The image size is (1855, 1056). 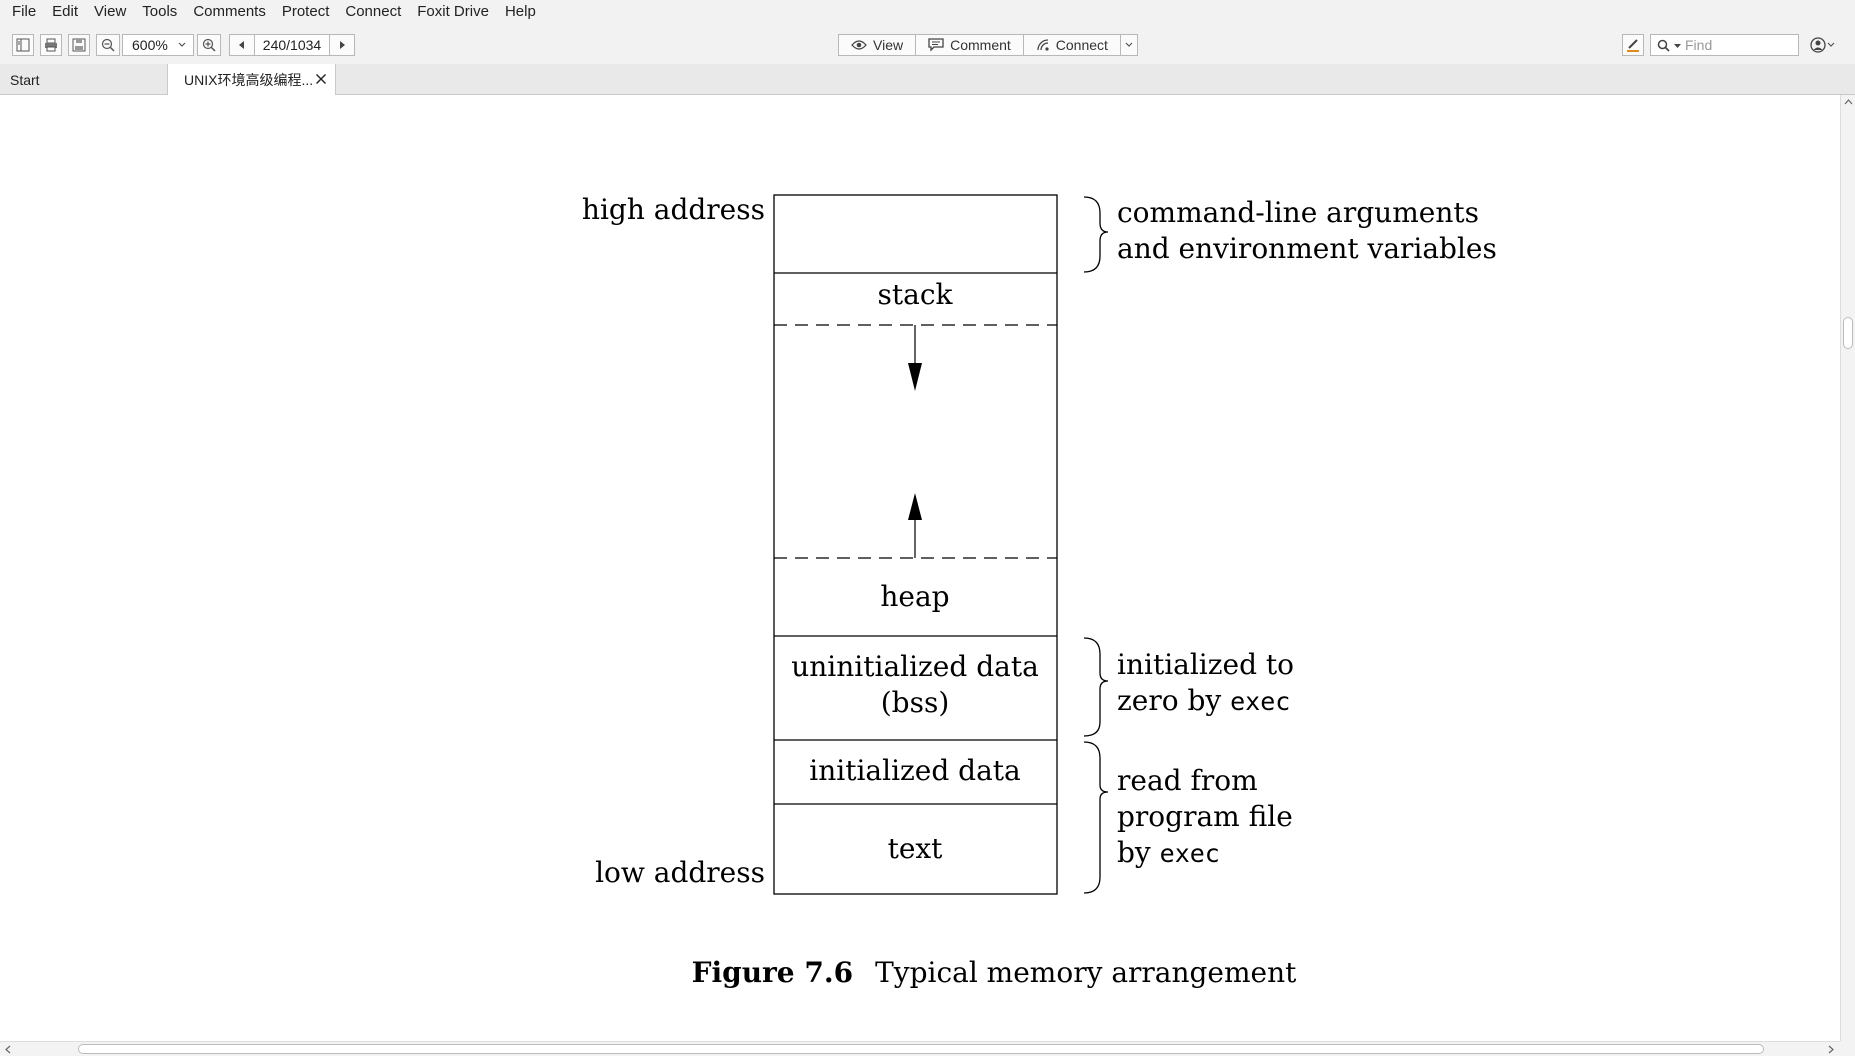 I want to click on connect-mode-button: Connect, so click(x=1071, y=45).